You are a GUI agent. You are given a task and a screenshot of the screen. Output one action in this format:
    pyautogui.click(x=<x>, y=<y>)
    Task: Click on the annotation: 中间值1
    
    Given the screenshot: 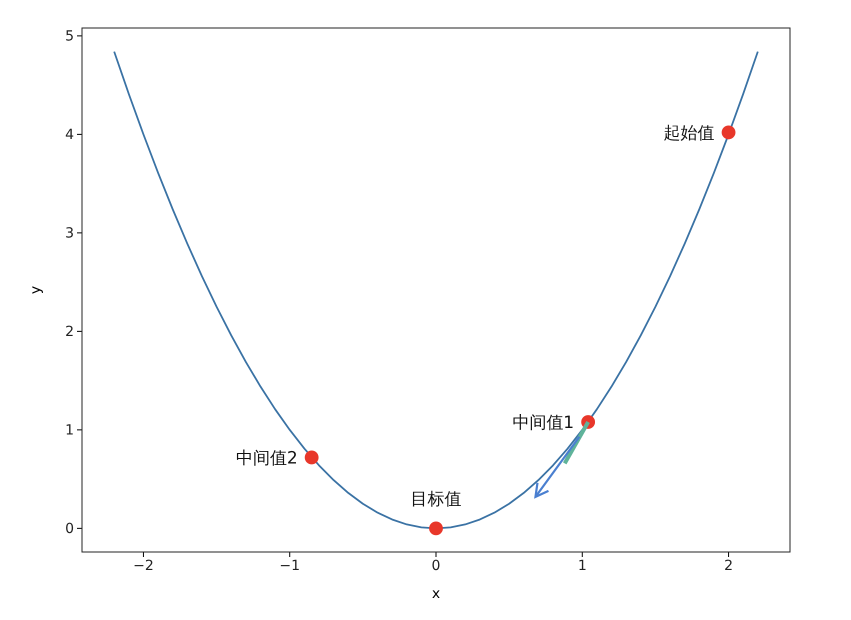 What is the action you would take?
    pyautogui.click(x=543, y=422)
    